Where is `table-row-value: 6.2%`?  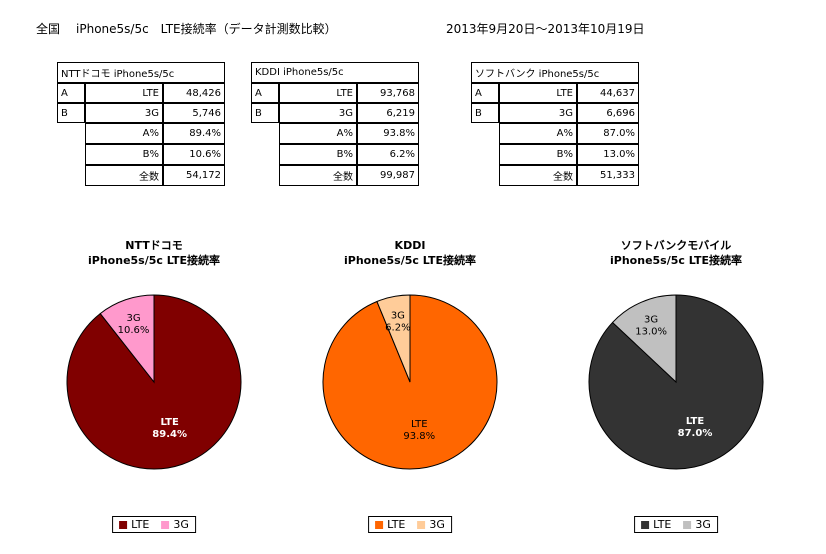
table-row-value: 6.2% is located at coordinates (388, 154).